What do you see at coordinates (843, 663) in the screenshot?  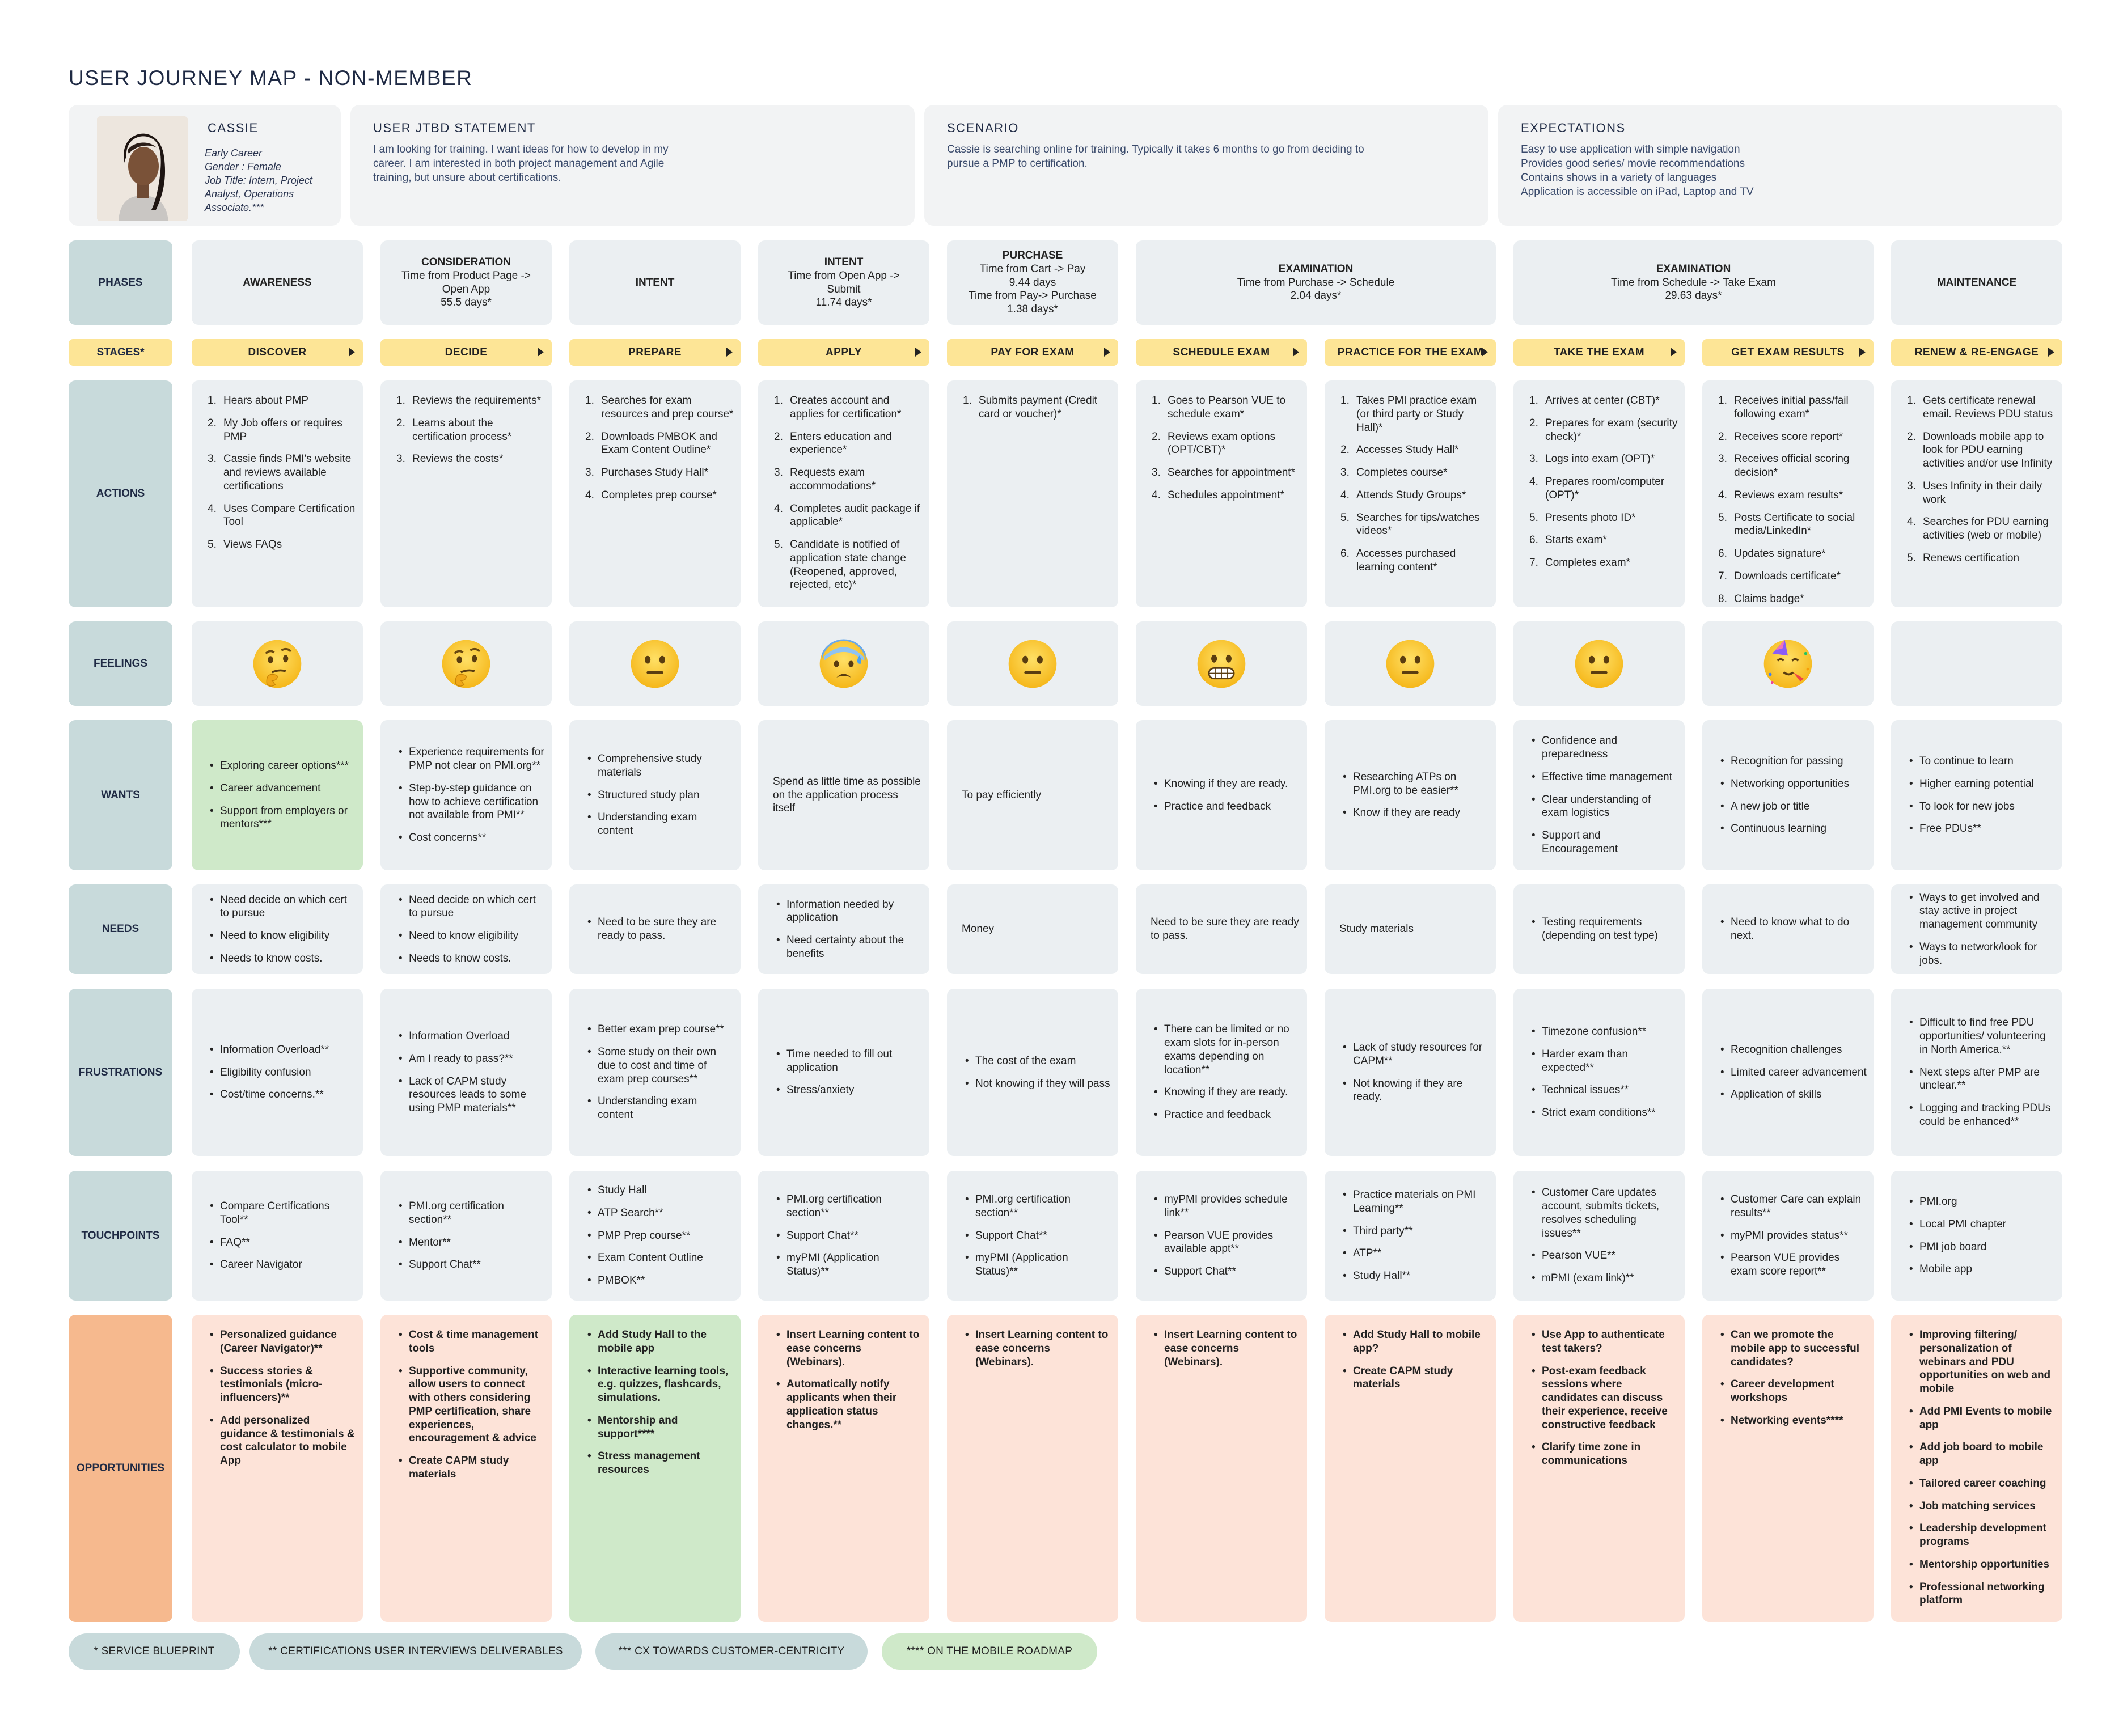 I see `feelings-cell` at bounding box center [843, 663].